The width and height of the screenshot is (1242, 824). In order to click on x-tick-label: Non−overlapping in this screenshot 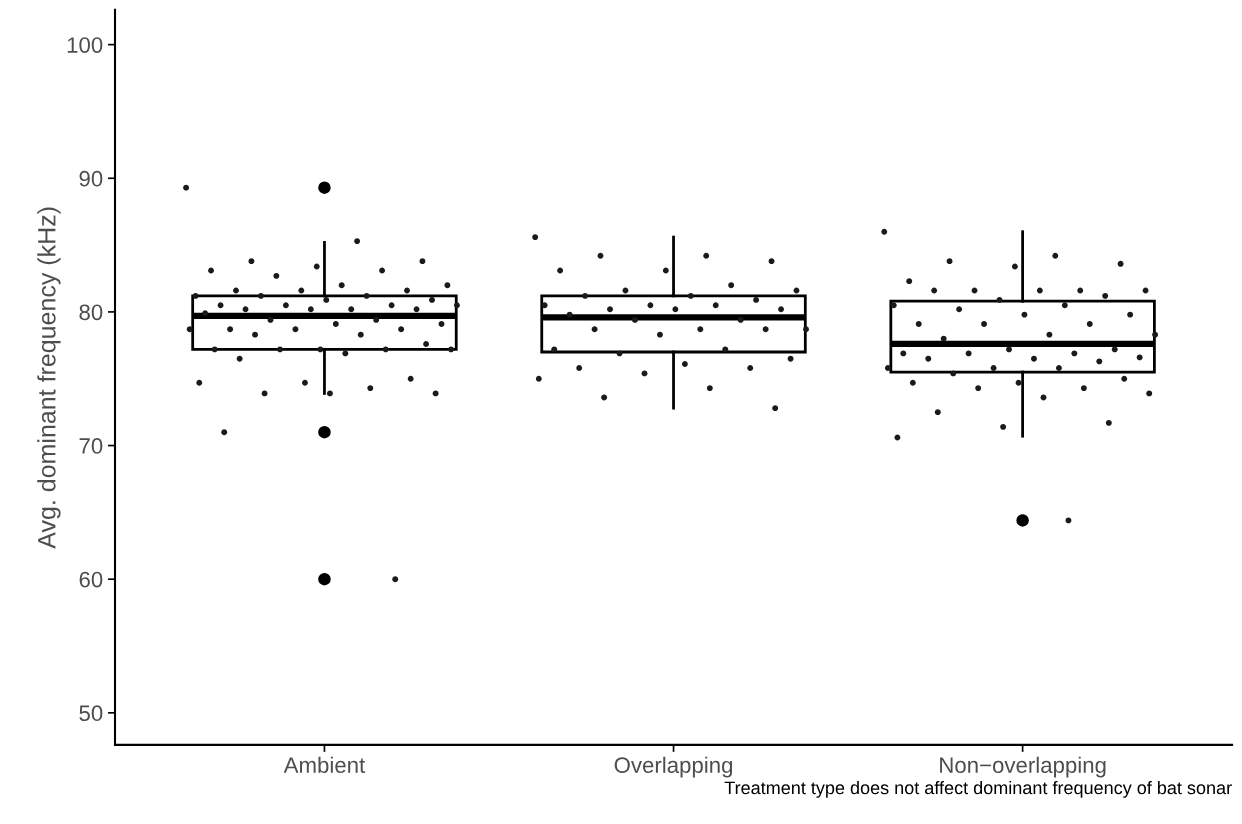, I will do `click(1023, 767)`.